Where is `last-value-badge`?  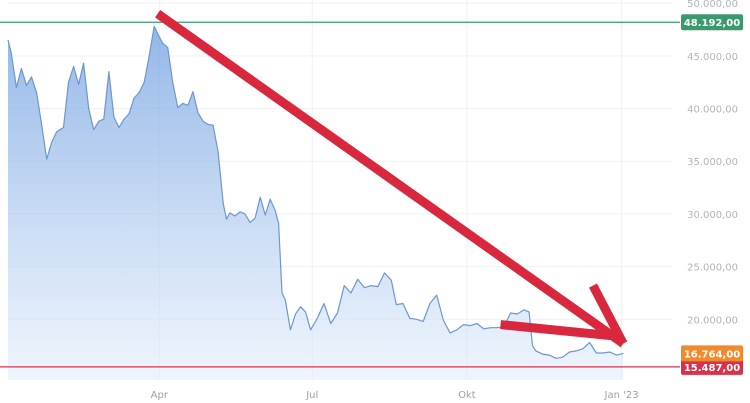
last-value-badge is located at coordinates (712, 353).